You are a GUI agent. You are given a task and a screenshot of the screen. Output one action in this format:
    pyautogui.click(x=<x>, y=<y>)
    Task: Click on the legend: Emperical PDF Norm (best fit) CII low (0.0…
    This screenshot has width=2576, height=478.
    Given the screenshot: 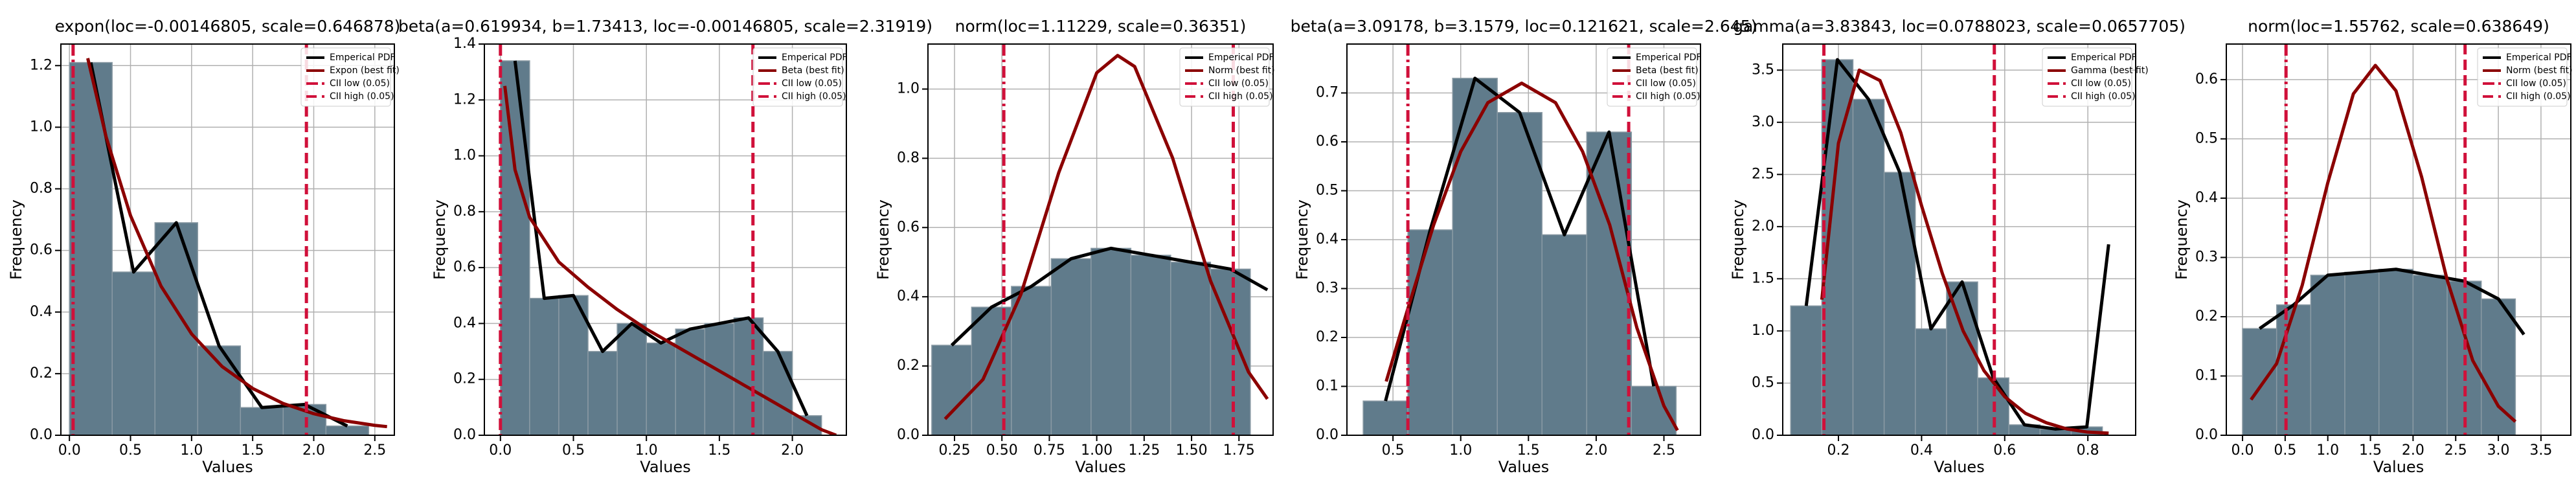 What is the action you would take?
    pyautogui.click(x=2525, y=77)
    